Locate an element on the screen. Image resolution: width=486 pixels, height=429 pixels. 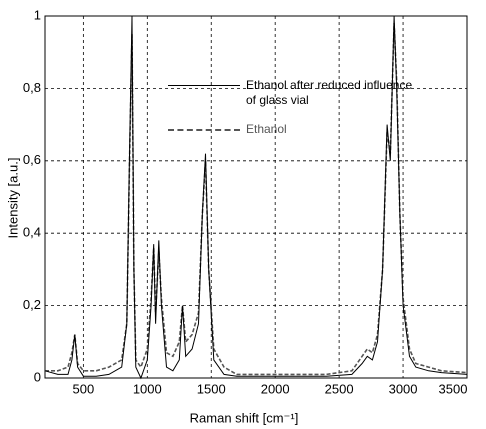
y-tick-label: 0 is located at coordinates (37, 376).